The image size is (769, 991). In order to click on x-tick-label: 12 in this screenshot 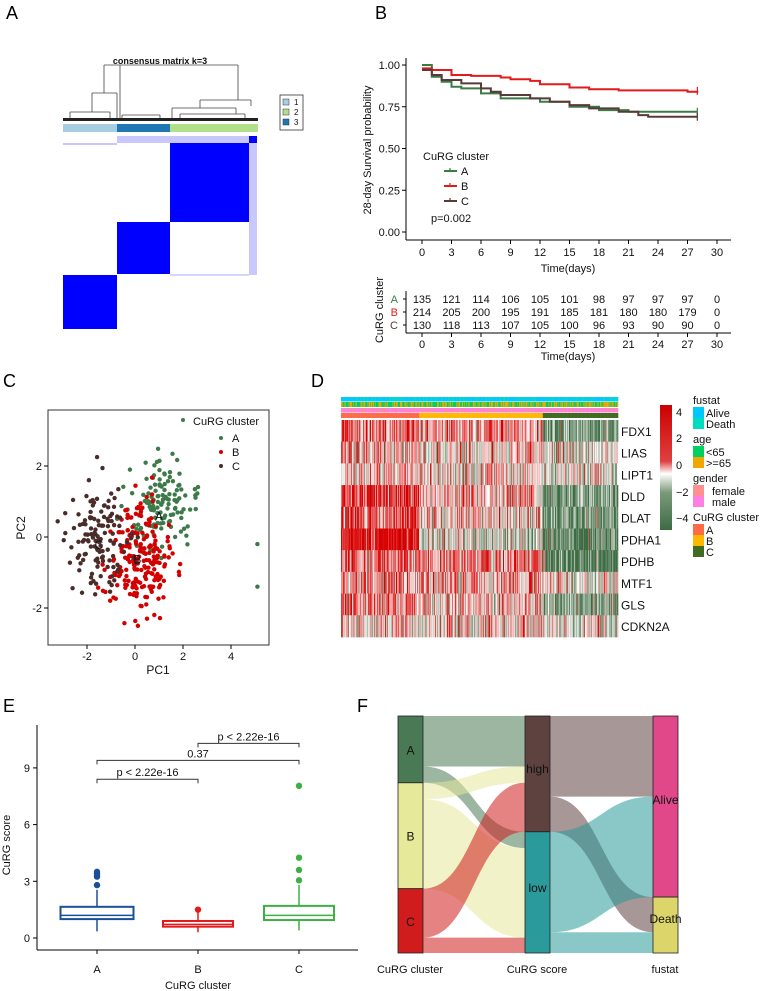, I will do `click(540, 345)`.